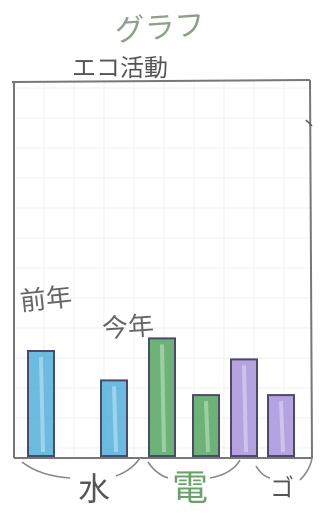 This screenshot has height=517, width=322. What do you see at coordinates (190, 488) in the screenshot?
I see `group-label-electric: 電` at bounding box center [190, 488].